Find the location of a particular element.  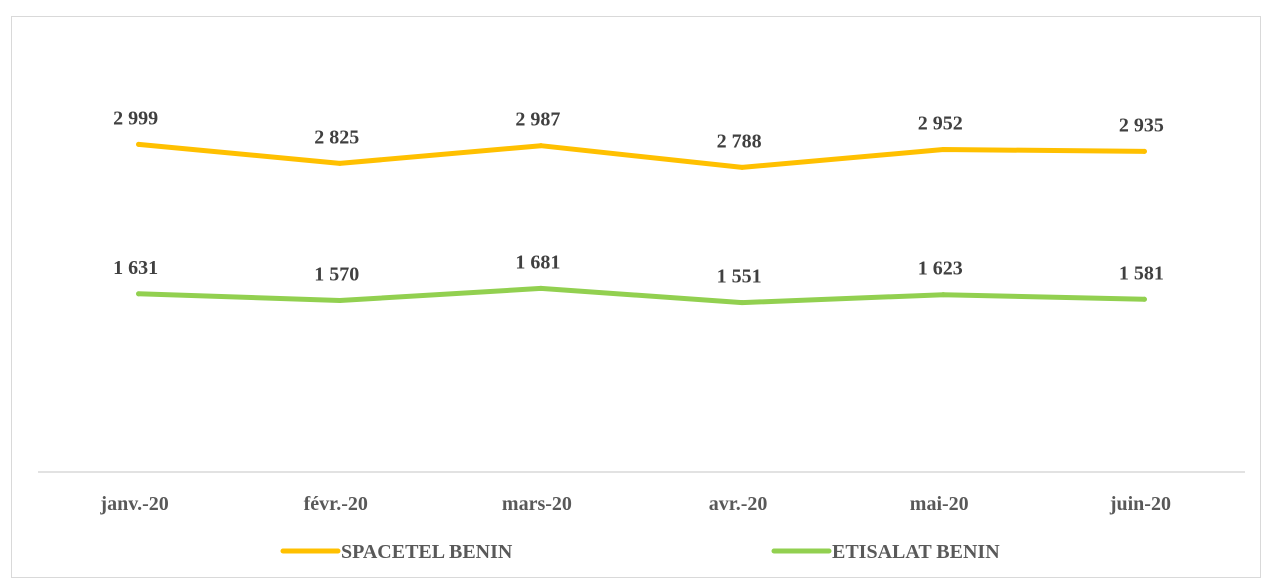

x-tick-label: mai-20 is located at coordinates (939, 504).